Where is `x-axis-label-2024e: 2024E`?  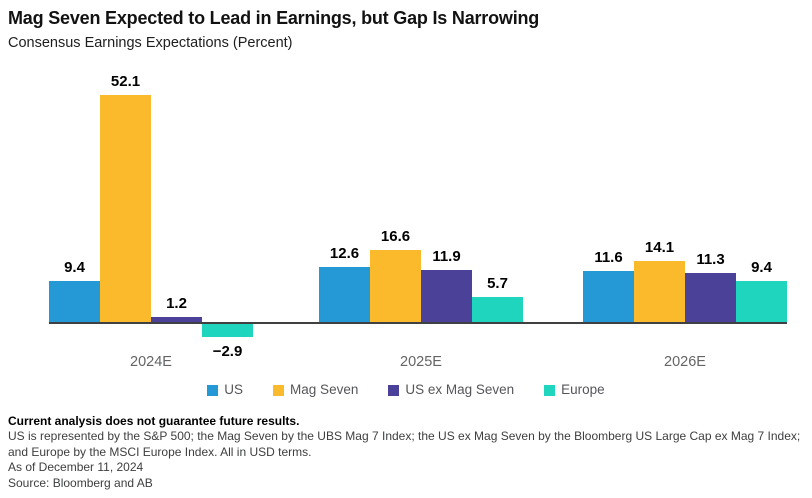
x-axis-label-2024e: 2024E is located at coordinates (151, 362).